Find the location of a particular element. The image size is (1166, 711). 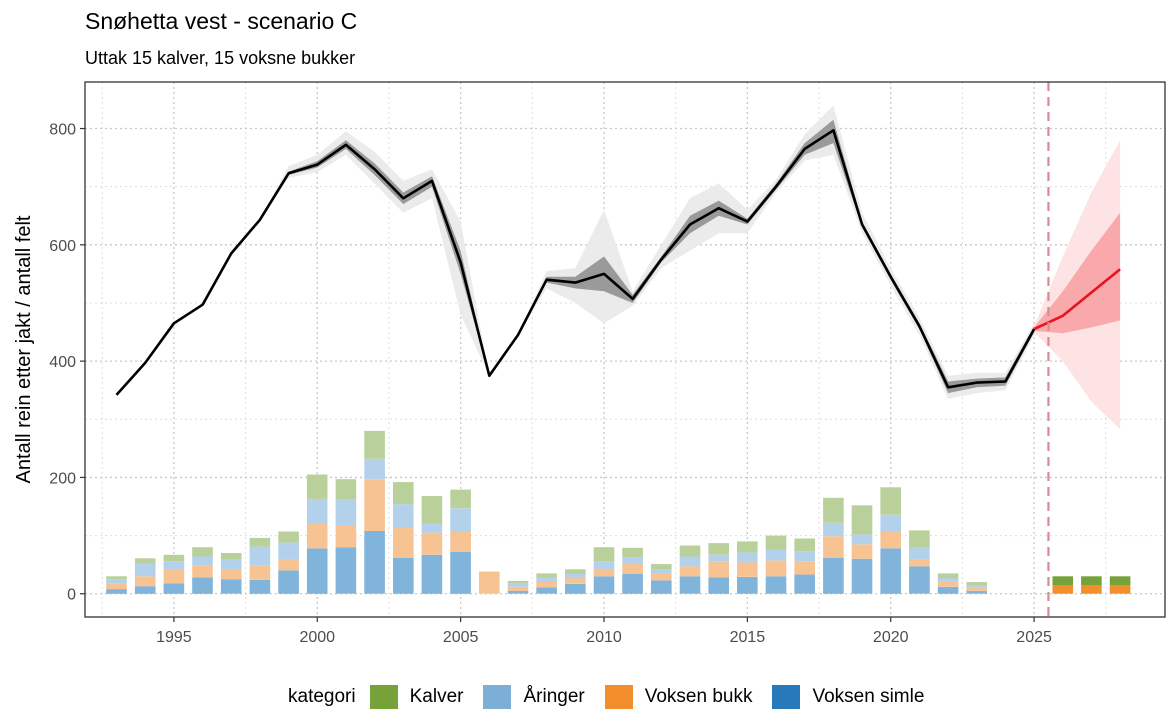

bar-voksen-simle-2000 is located at coordinates (317, 571).